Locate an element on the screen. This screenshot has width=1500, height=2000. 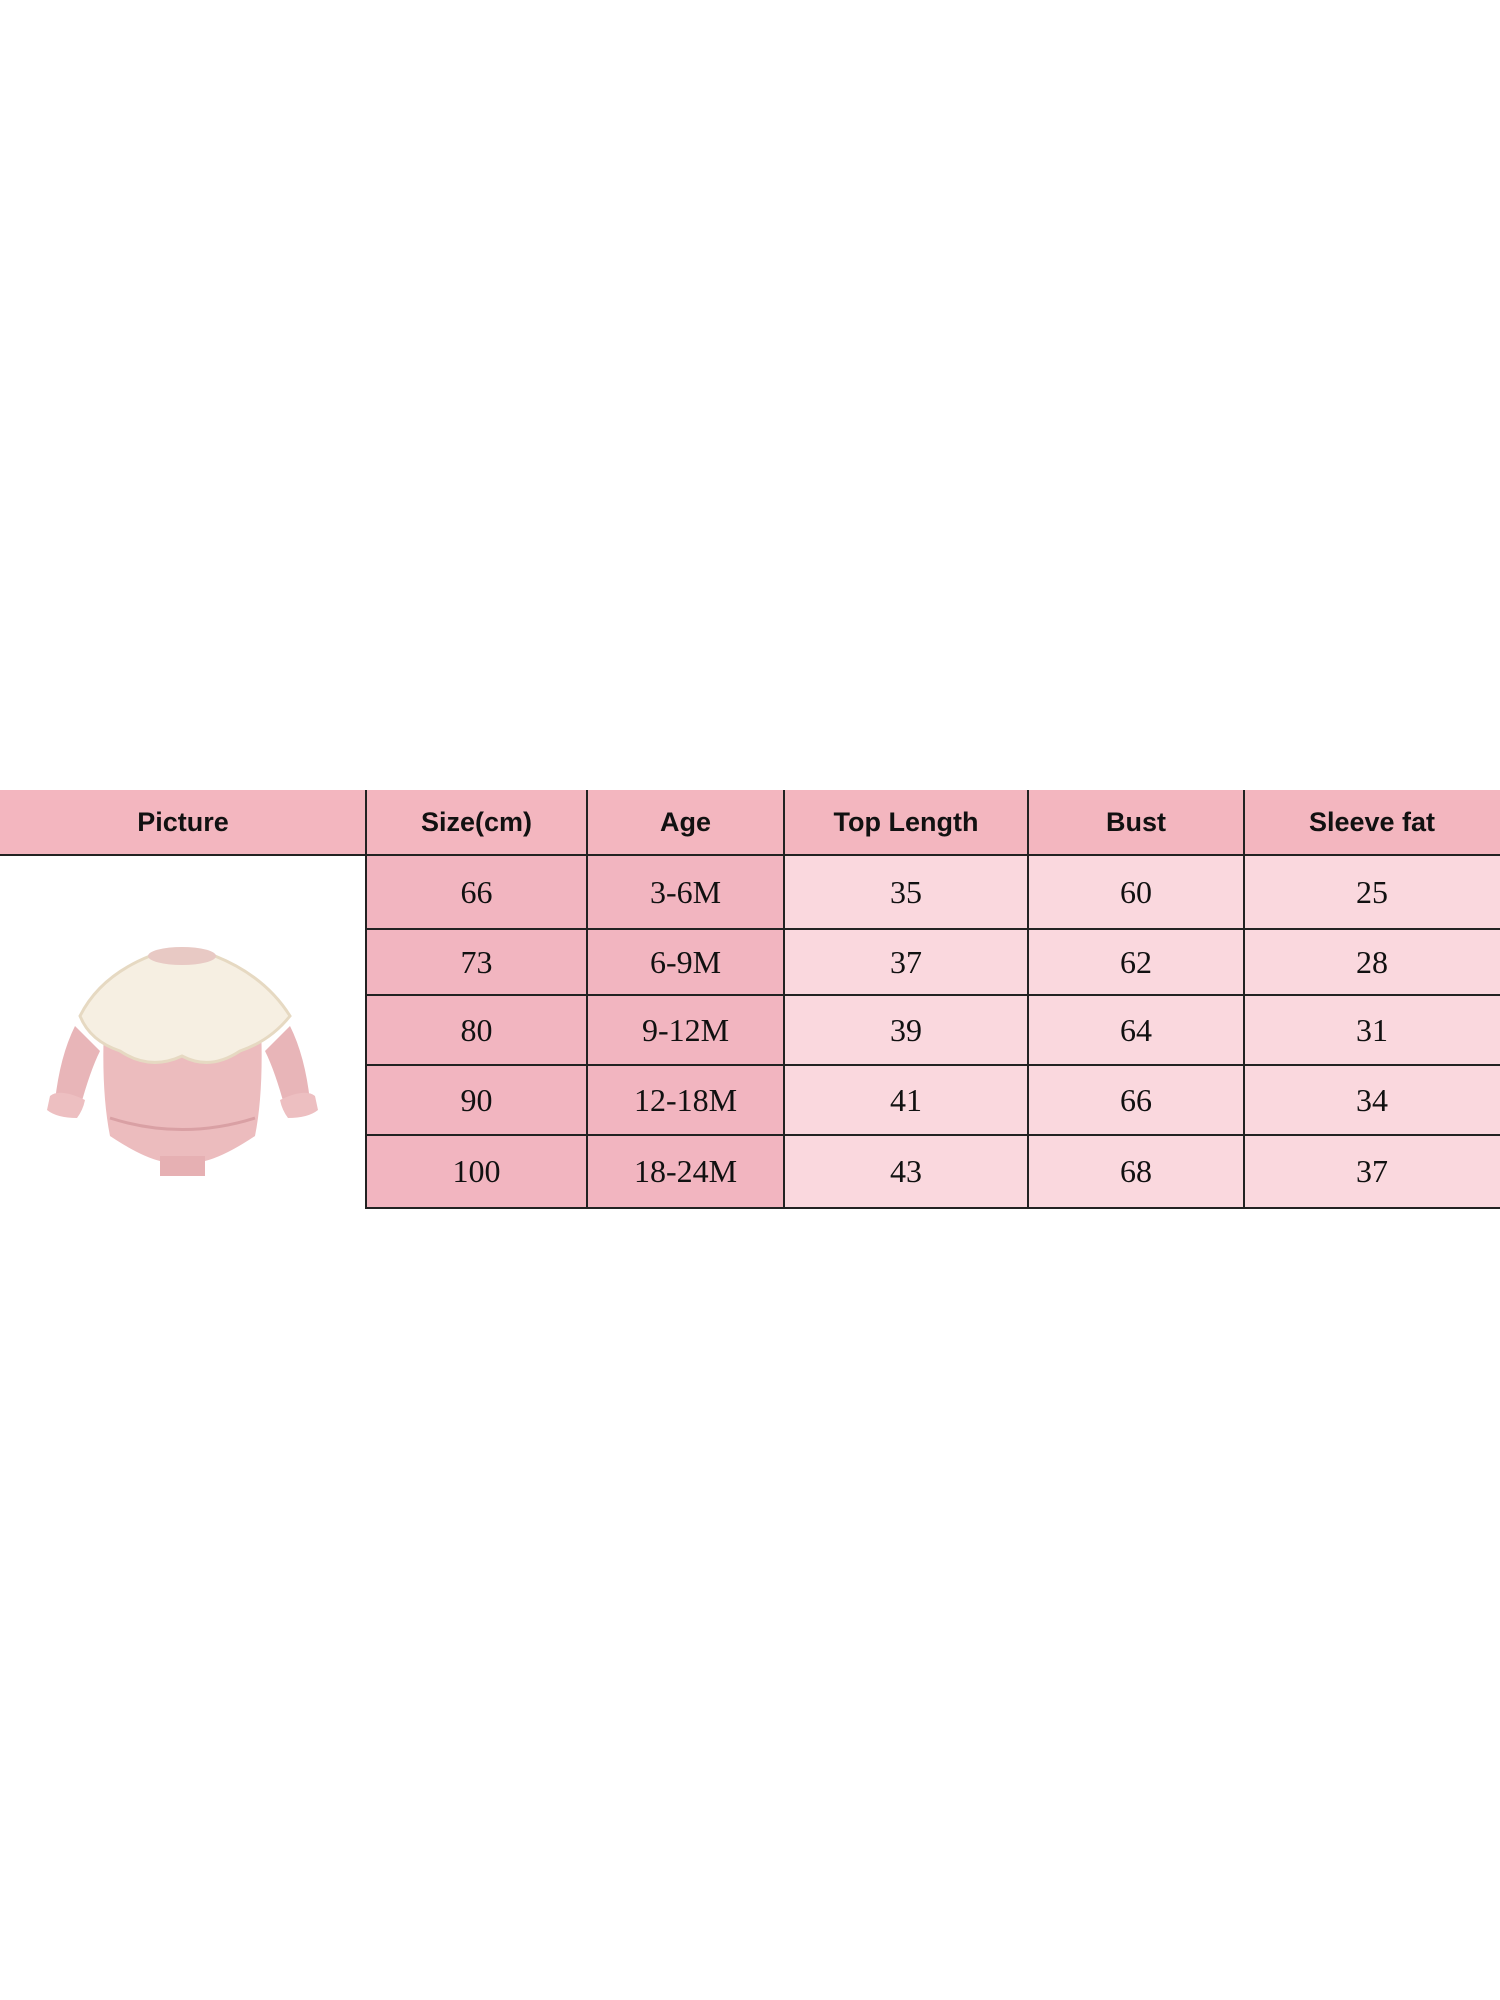
table-cell: 35 is located at coordinates (906, 892).